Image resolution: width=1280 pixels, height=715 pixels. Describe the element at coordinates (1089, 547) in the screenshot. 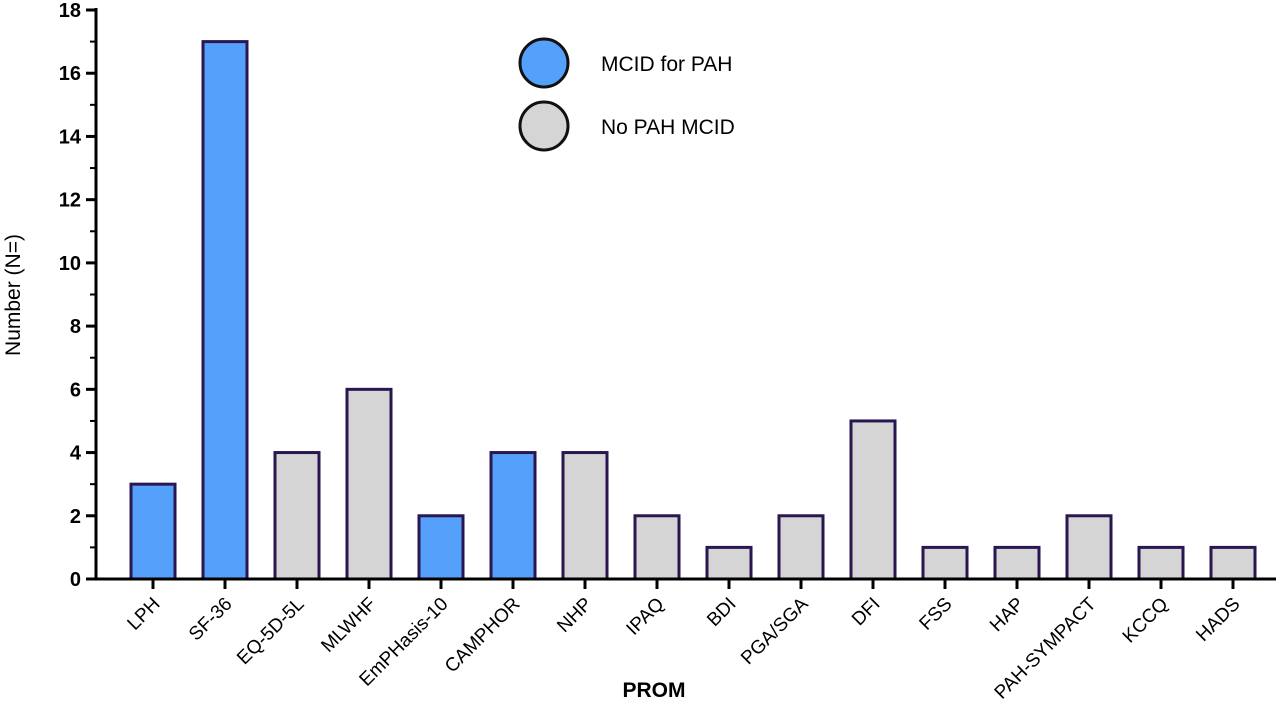

I see `bar-pah-sympact` at that location.